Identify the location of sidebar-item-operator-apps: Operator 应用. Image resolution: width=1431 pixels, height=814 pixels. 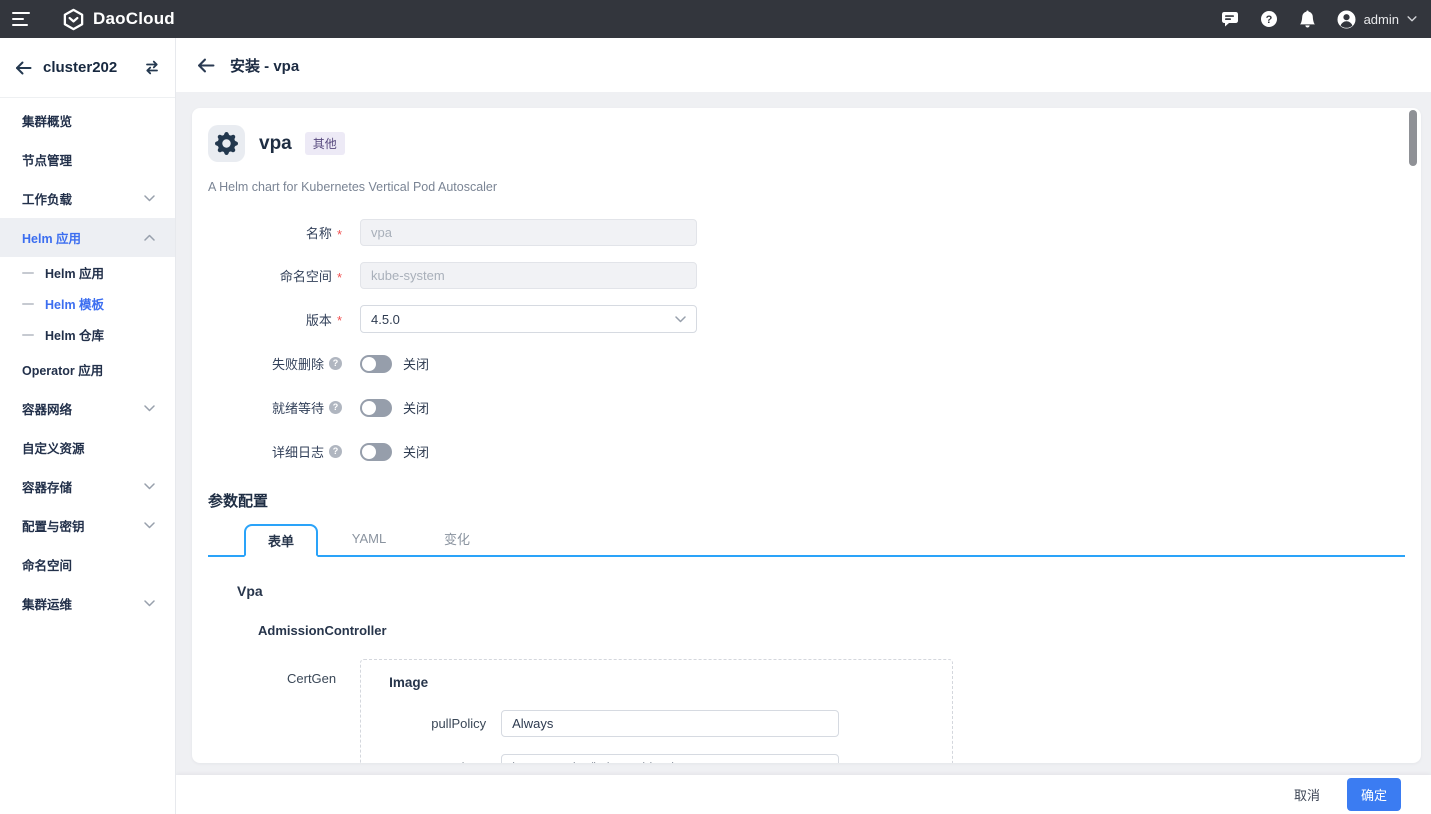
(87, 369).